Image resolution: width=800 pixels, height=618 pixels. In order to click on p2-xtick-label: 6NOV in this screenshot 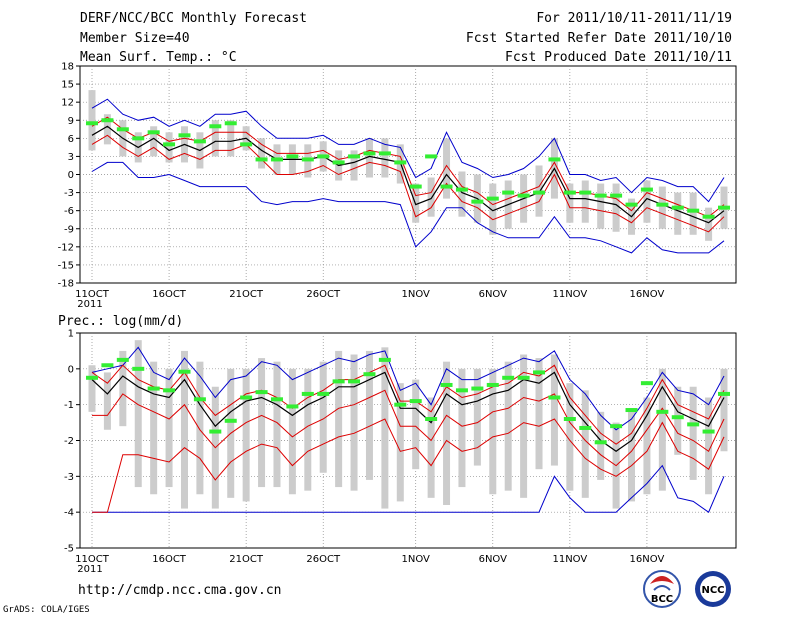, I will do `click(493, 559)`.